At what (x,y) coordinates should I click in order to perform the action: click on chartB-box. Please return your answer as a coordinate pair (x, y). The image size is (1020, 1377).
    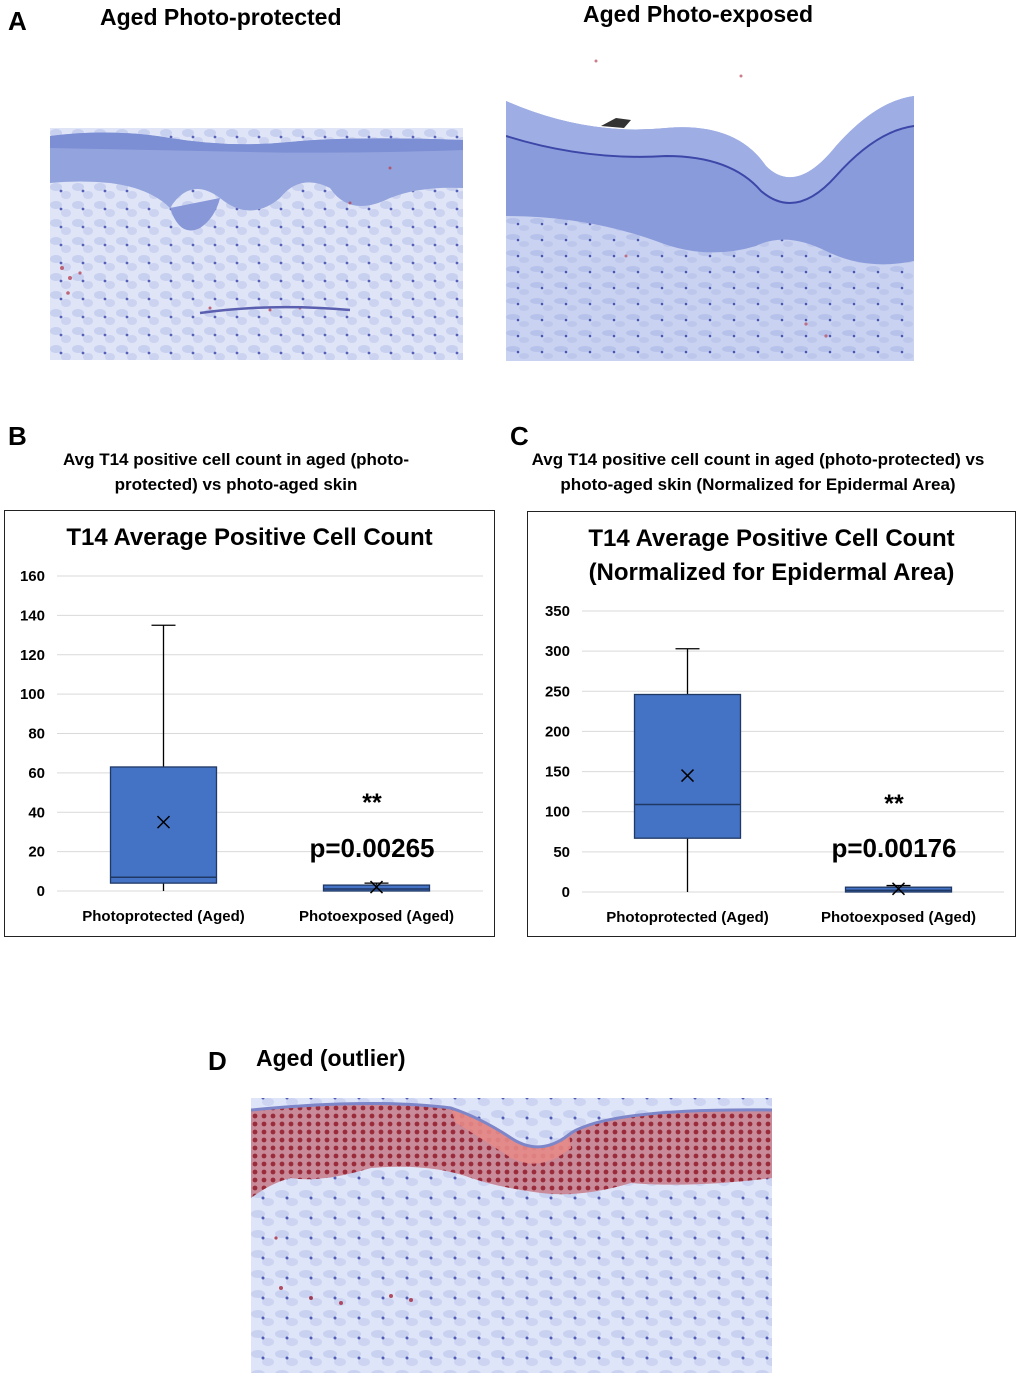
    Looking at the image, I should click on (163, 825).